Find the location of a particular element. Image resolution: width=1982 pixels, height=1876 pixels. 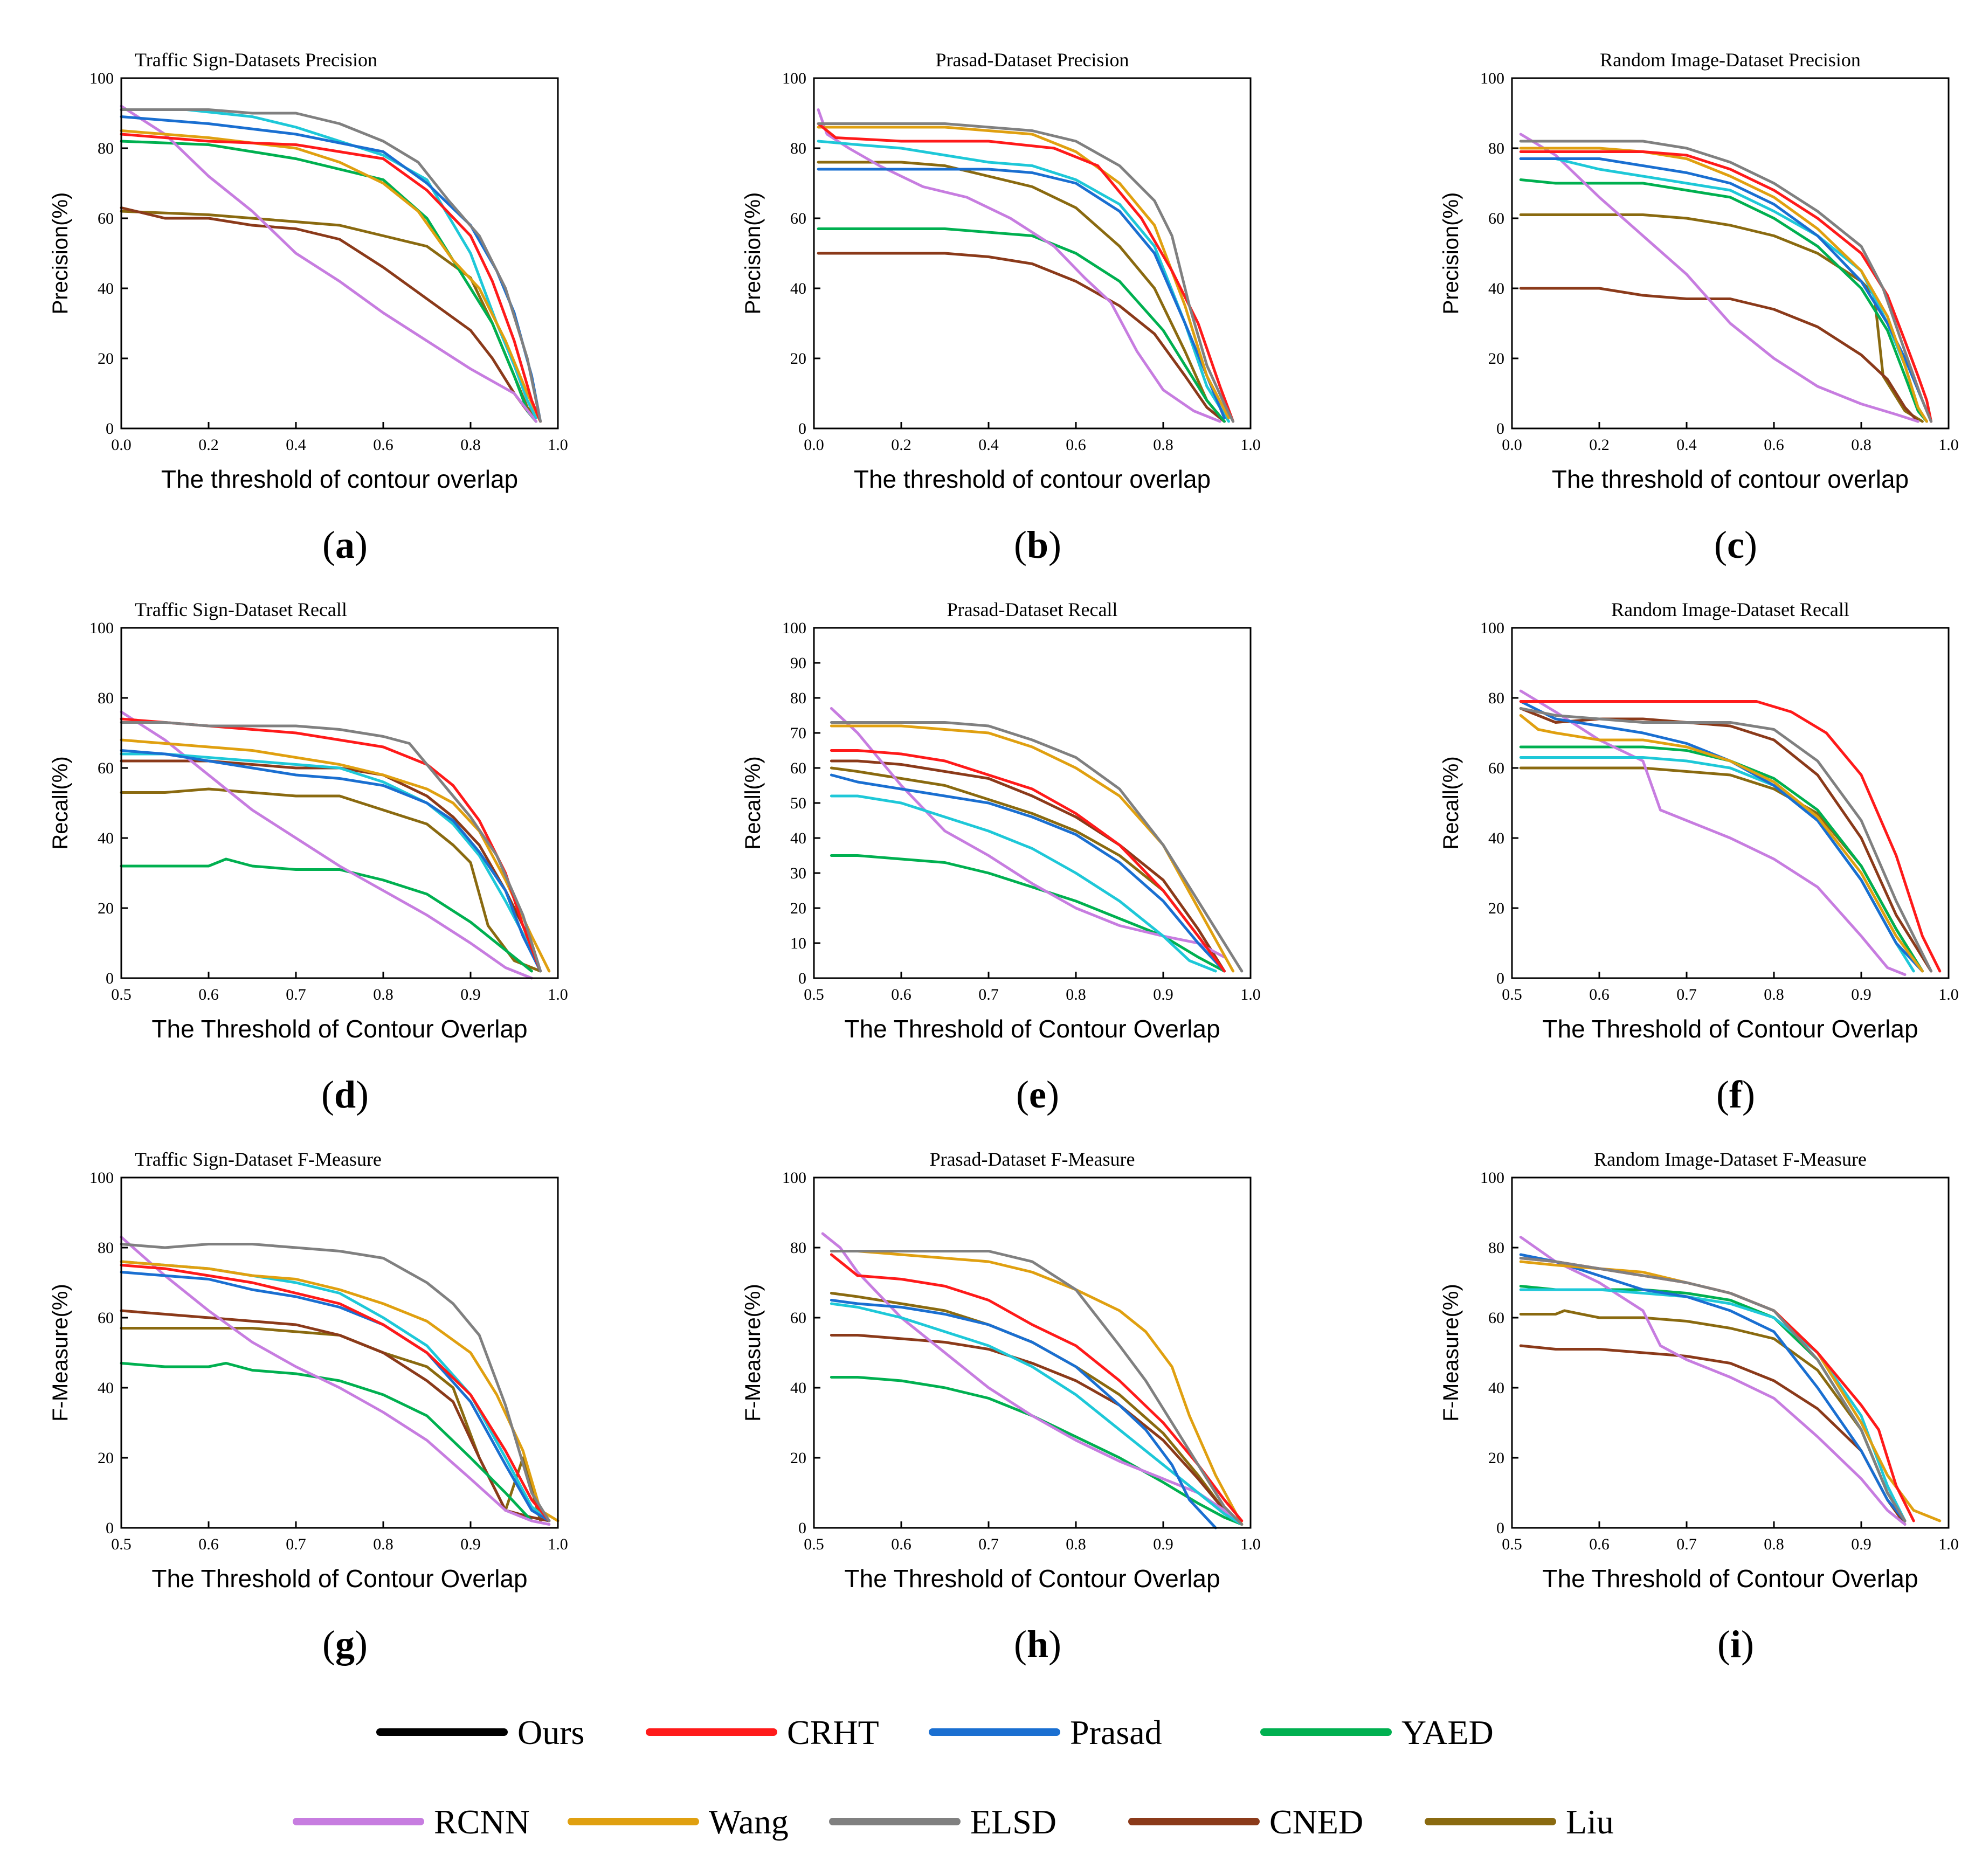

series-line-liu is located at coordinates (1713, 1415).